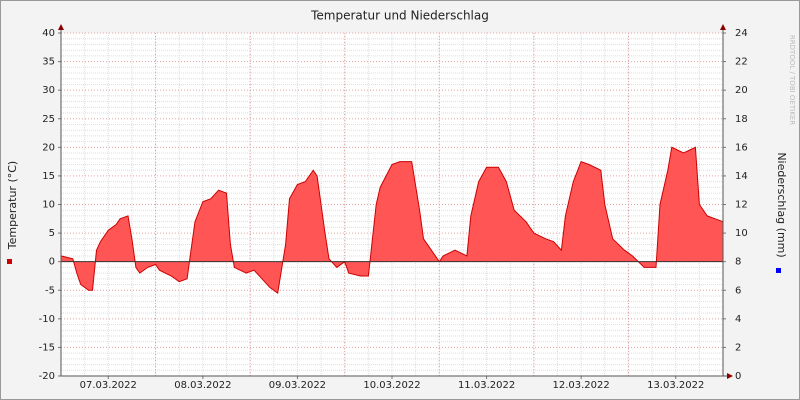 The width and height of the screenshot is (800, 400). What do you see at coordinates (52, 233) in the screenshot?
I see `y-tick-label: 5` at bounding box center [52, 233].